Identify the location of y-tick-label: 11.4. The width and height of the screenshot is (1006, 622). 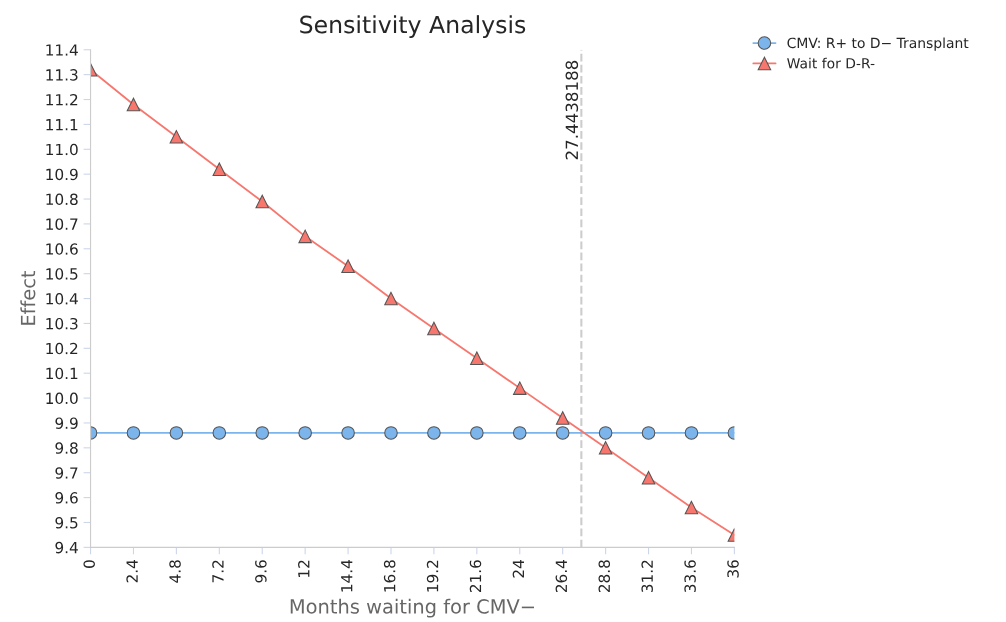
(62, 50).